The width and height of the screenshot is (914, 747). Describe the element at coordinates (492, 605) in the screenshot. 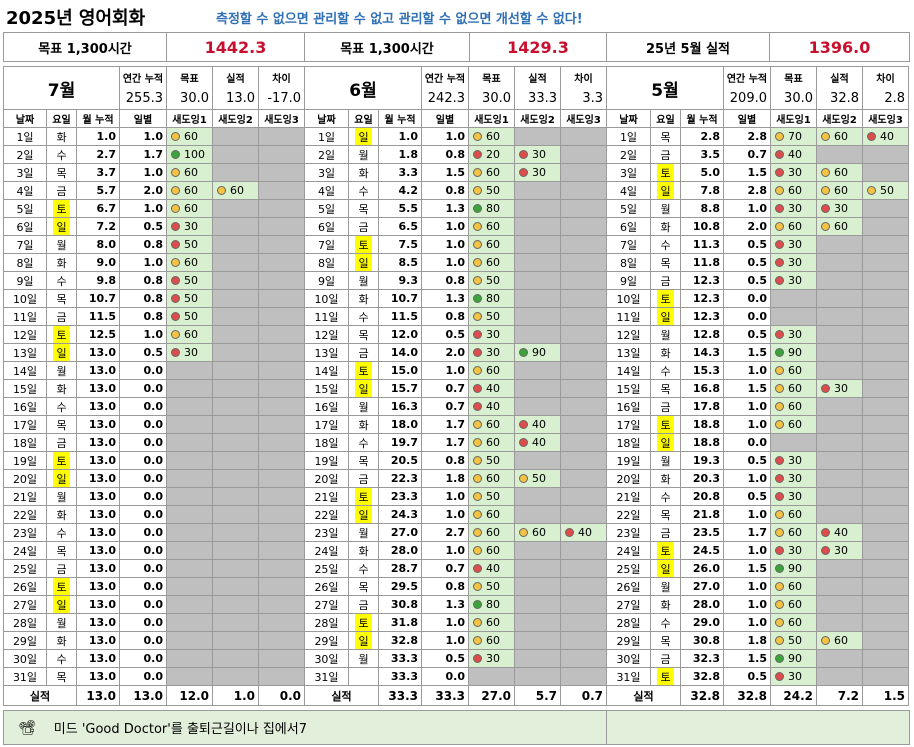

I see `shadowing-cell: 80` at that location.